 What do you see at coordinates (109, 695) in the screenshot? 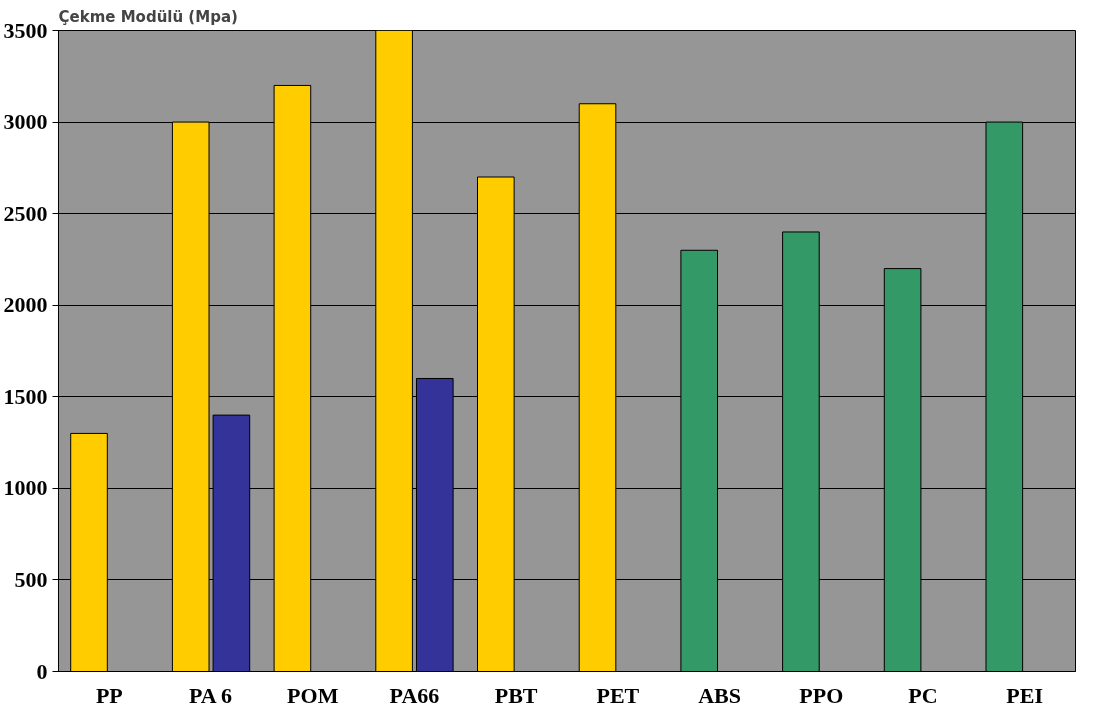
I see `x-tick-label: PP` at bounding box center [109, 695].